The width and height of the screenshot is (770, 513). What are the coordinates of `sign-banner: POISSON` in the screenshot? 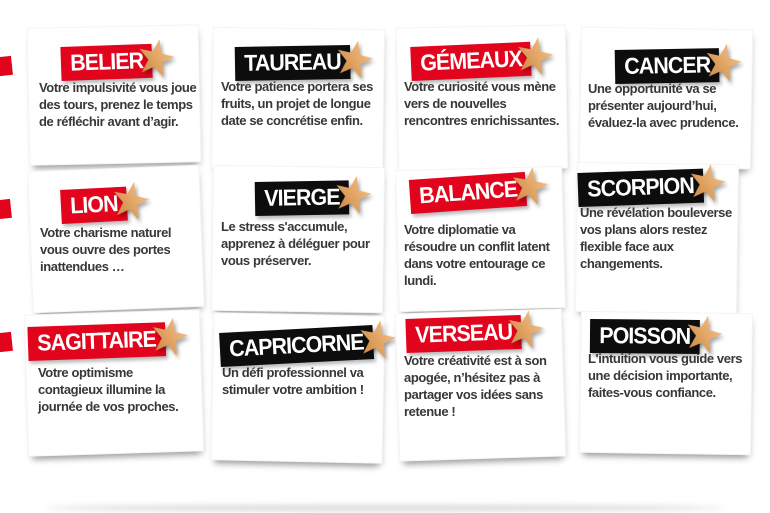 It's located at (655, 334).